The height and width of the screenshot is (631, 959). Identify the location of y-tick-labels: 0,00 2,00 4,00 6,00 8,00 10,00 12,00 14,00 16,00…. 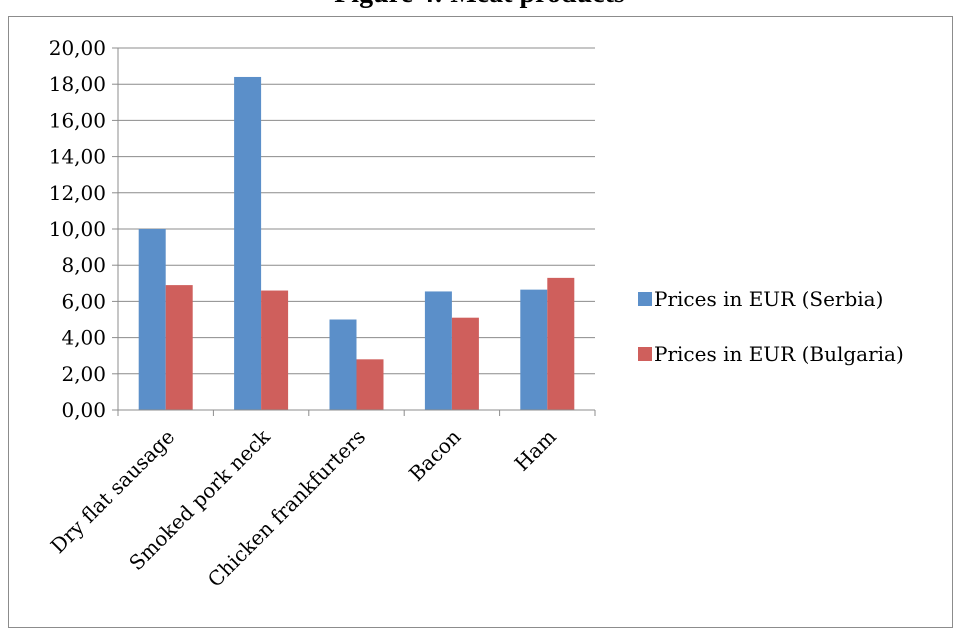
(77, 229).